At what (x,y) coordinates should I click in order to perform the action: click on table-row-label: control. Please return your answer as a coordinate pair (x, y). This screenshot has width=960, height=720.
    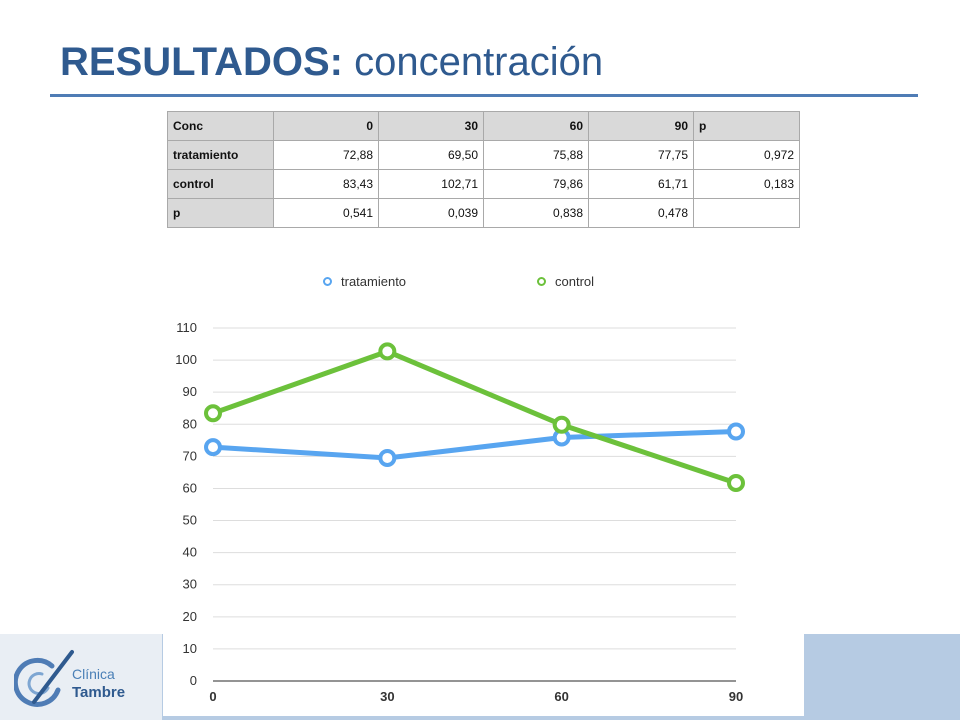
    Looking at the image, I should click on (220, 184).